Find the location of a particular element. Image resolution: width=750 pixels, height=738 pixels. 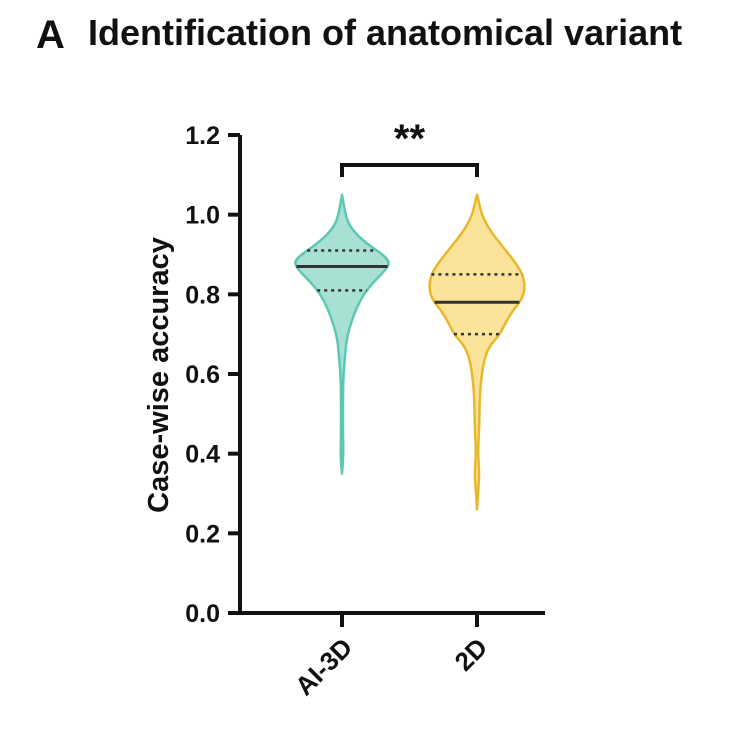

bracket-line is located at coordinates (409, 170).